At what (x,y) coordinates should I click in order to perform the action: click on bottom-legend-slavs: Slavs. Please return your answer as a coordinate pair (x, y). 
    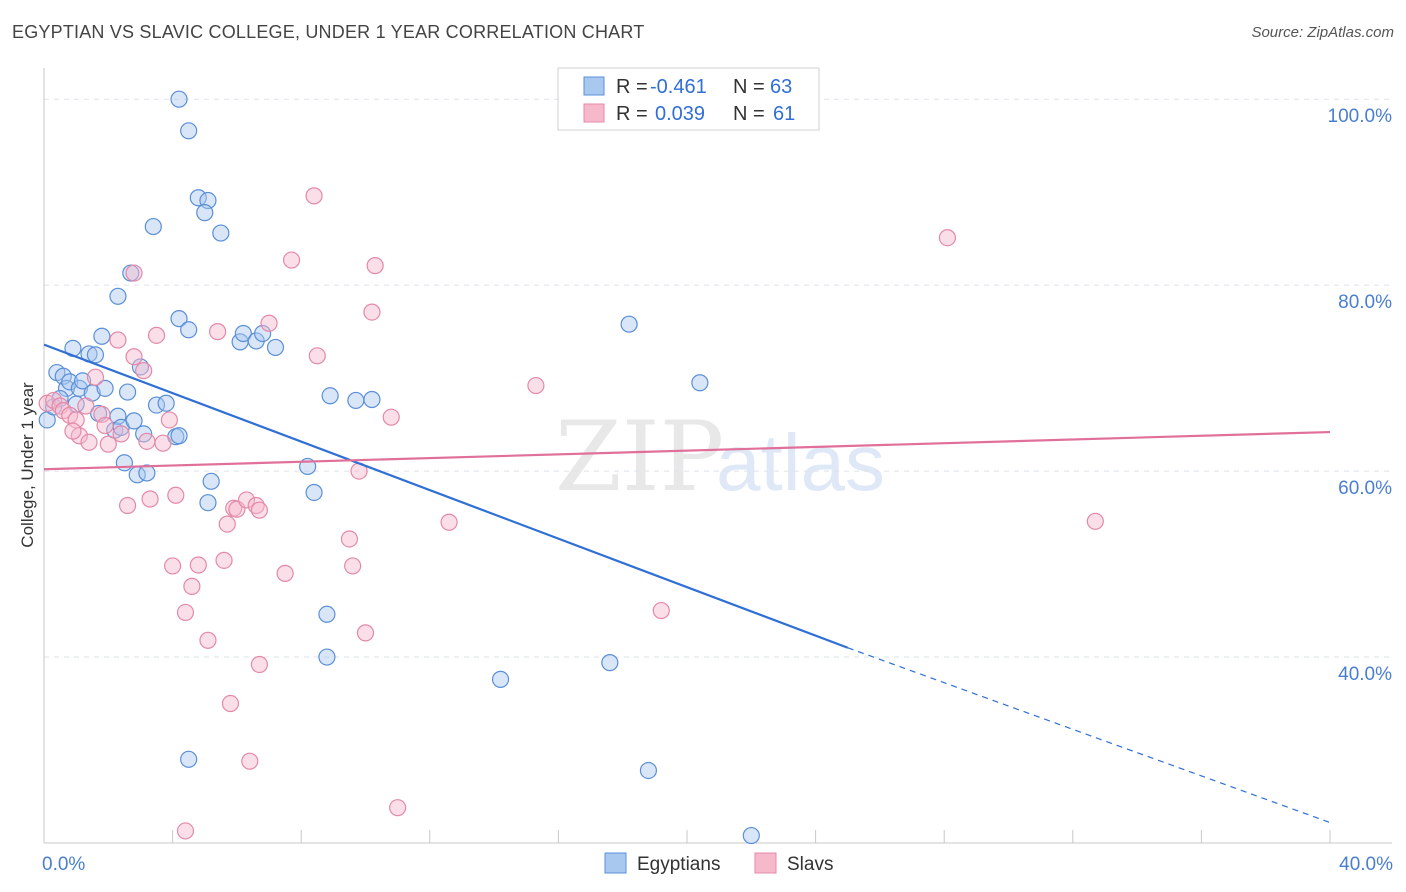
    Looking at the image, I should click on (810, 864).